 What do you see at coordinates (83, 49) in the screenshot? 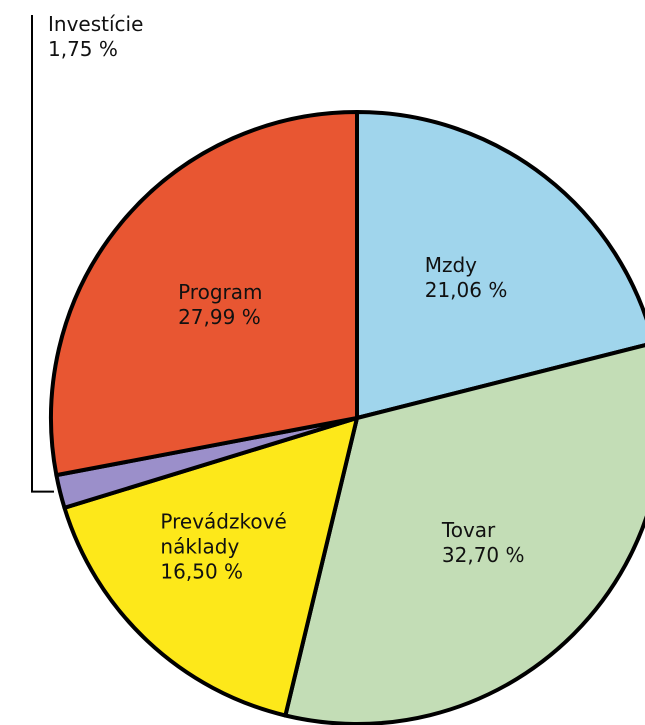
I see `slice-value: 1,75 %` at bounding box center [83, 49].